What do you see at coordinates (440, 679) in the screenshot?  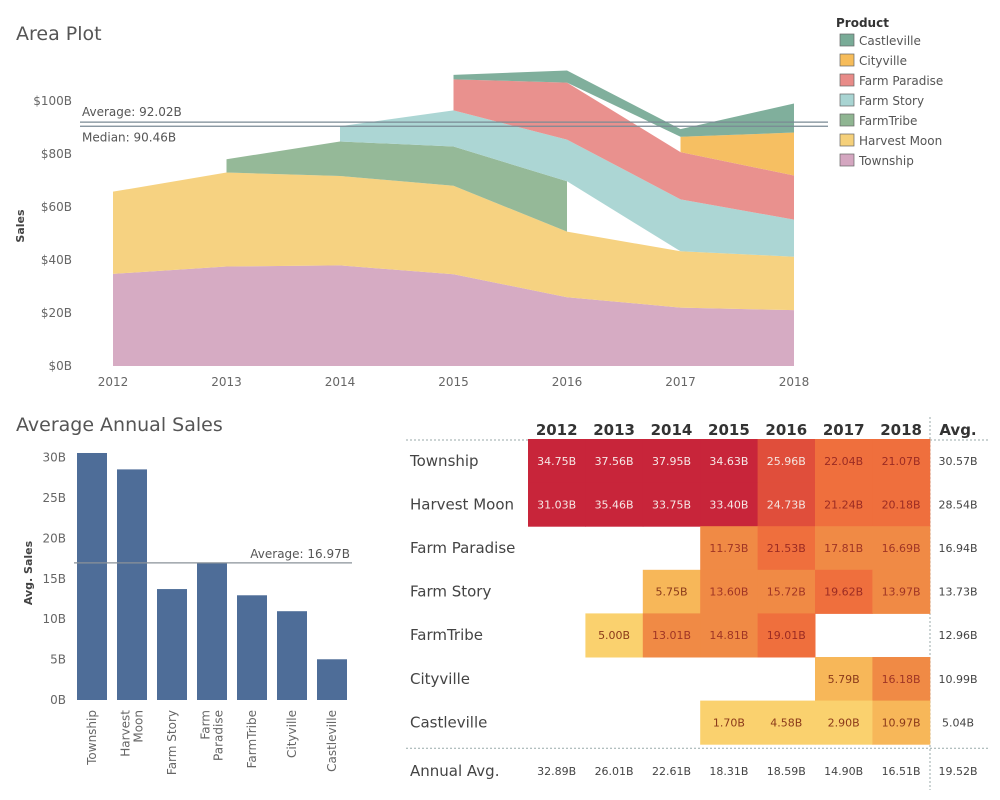 I see `heatmap-row-label-cityville: Cityville` at bounding box center [440, 679].